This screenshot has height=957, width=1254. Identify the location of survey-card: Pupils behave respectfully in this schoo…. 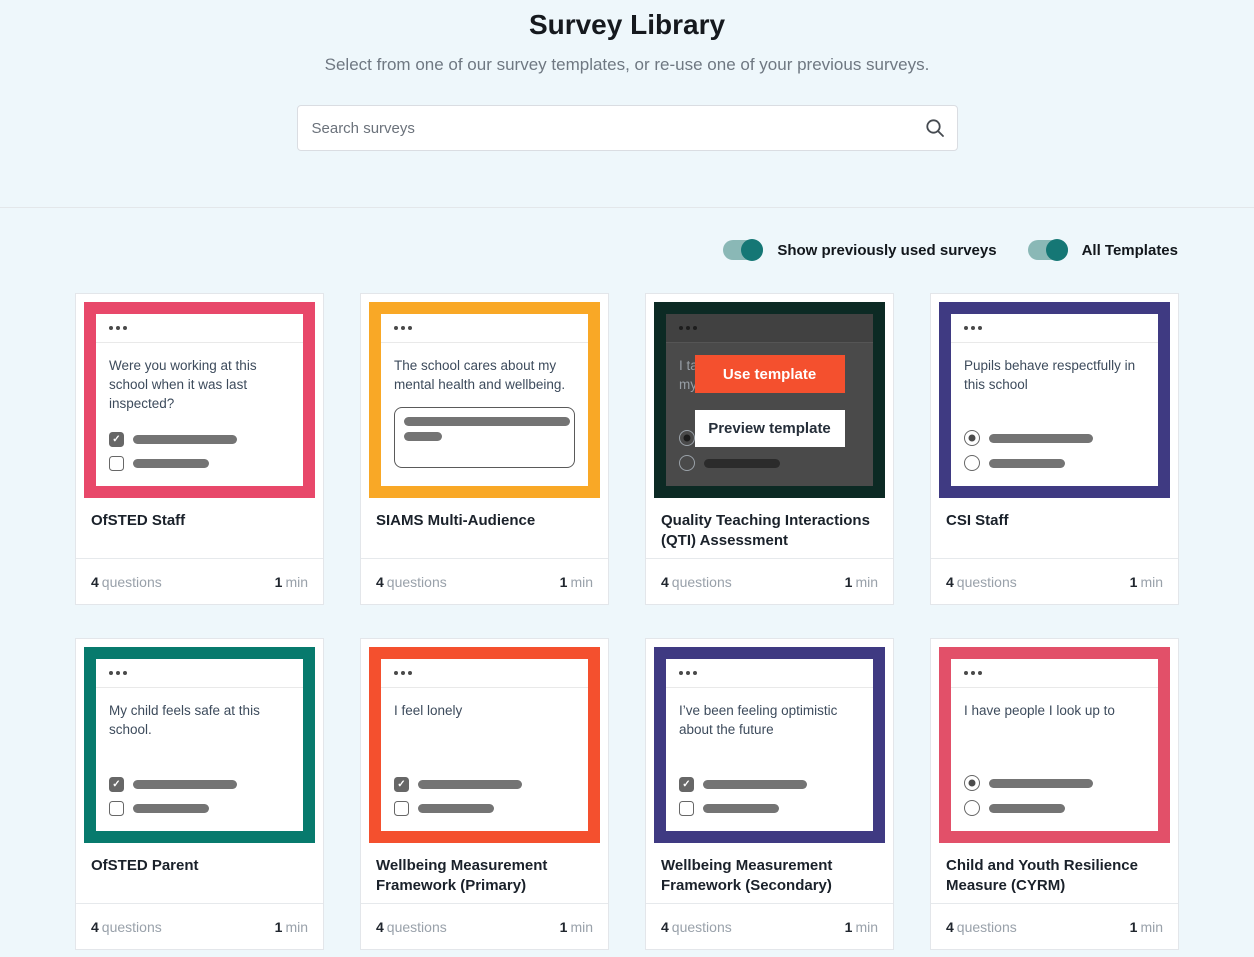
(1054, 449).